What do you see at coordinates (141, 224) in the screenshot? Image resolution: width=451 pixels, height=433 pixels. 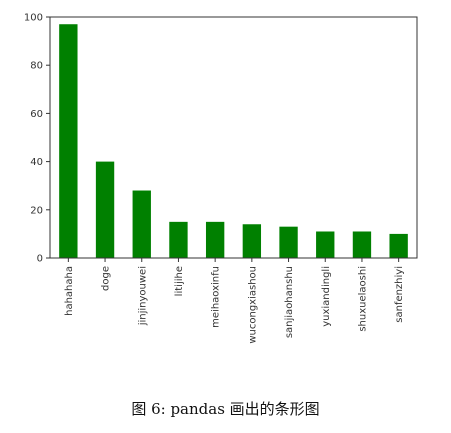 I see `bar-jinjinyouwei` at bounding box center [141, 224].